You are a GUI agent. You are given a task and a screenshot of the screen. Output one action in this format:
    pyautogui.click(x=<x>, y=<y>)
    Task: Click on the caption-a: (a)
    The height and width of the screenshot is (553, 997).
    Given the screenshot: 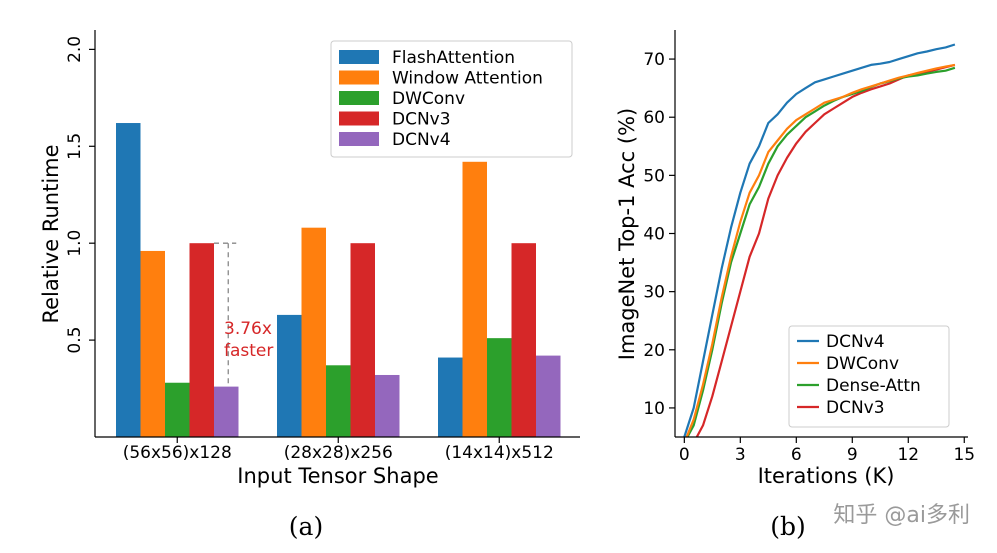 What is the action you would take?
    pyautogui.click(x=306, y=526)
    